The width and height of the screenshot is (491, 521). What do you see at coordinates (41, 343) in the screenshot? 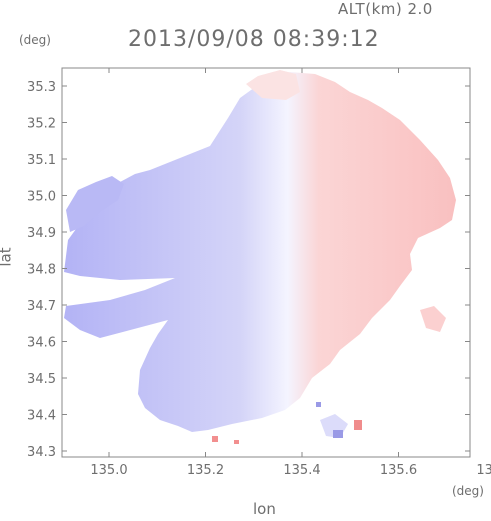
I see `y-tick-label: 34.6` at bounding box center [41, 343].